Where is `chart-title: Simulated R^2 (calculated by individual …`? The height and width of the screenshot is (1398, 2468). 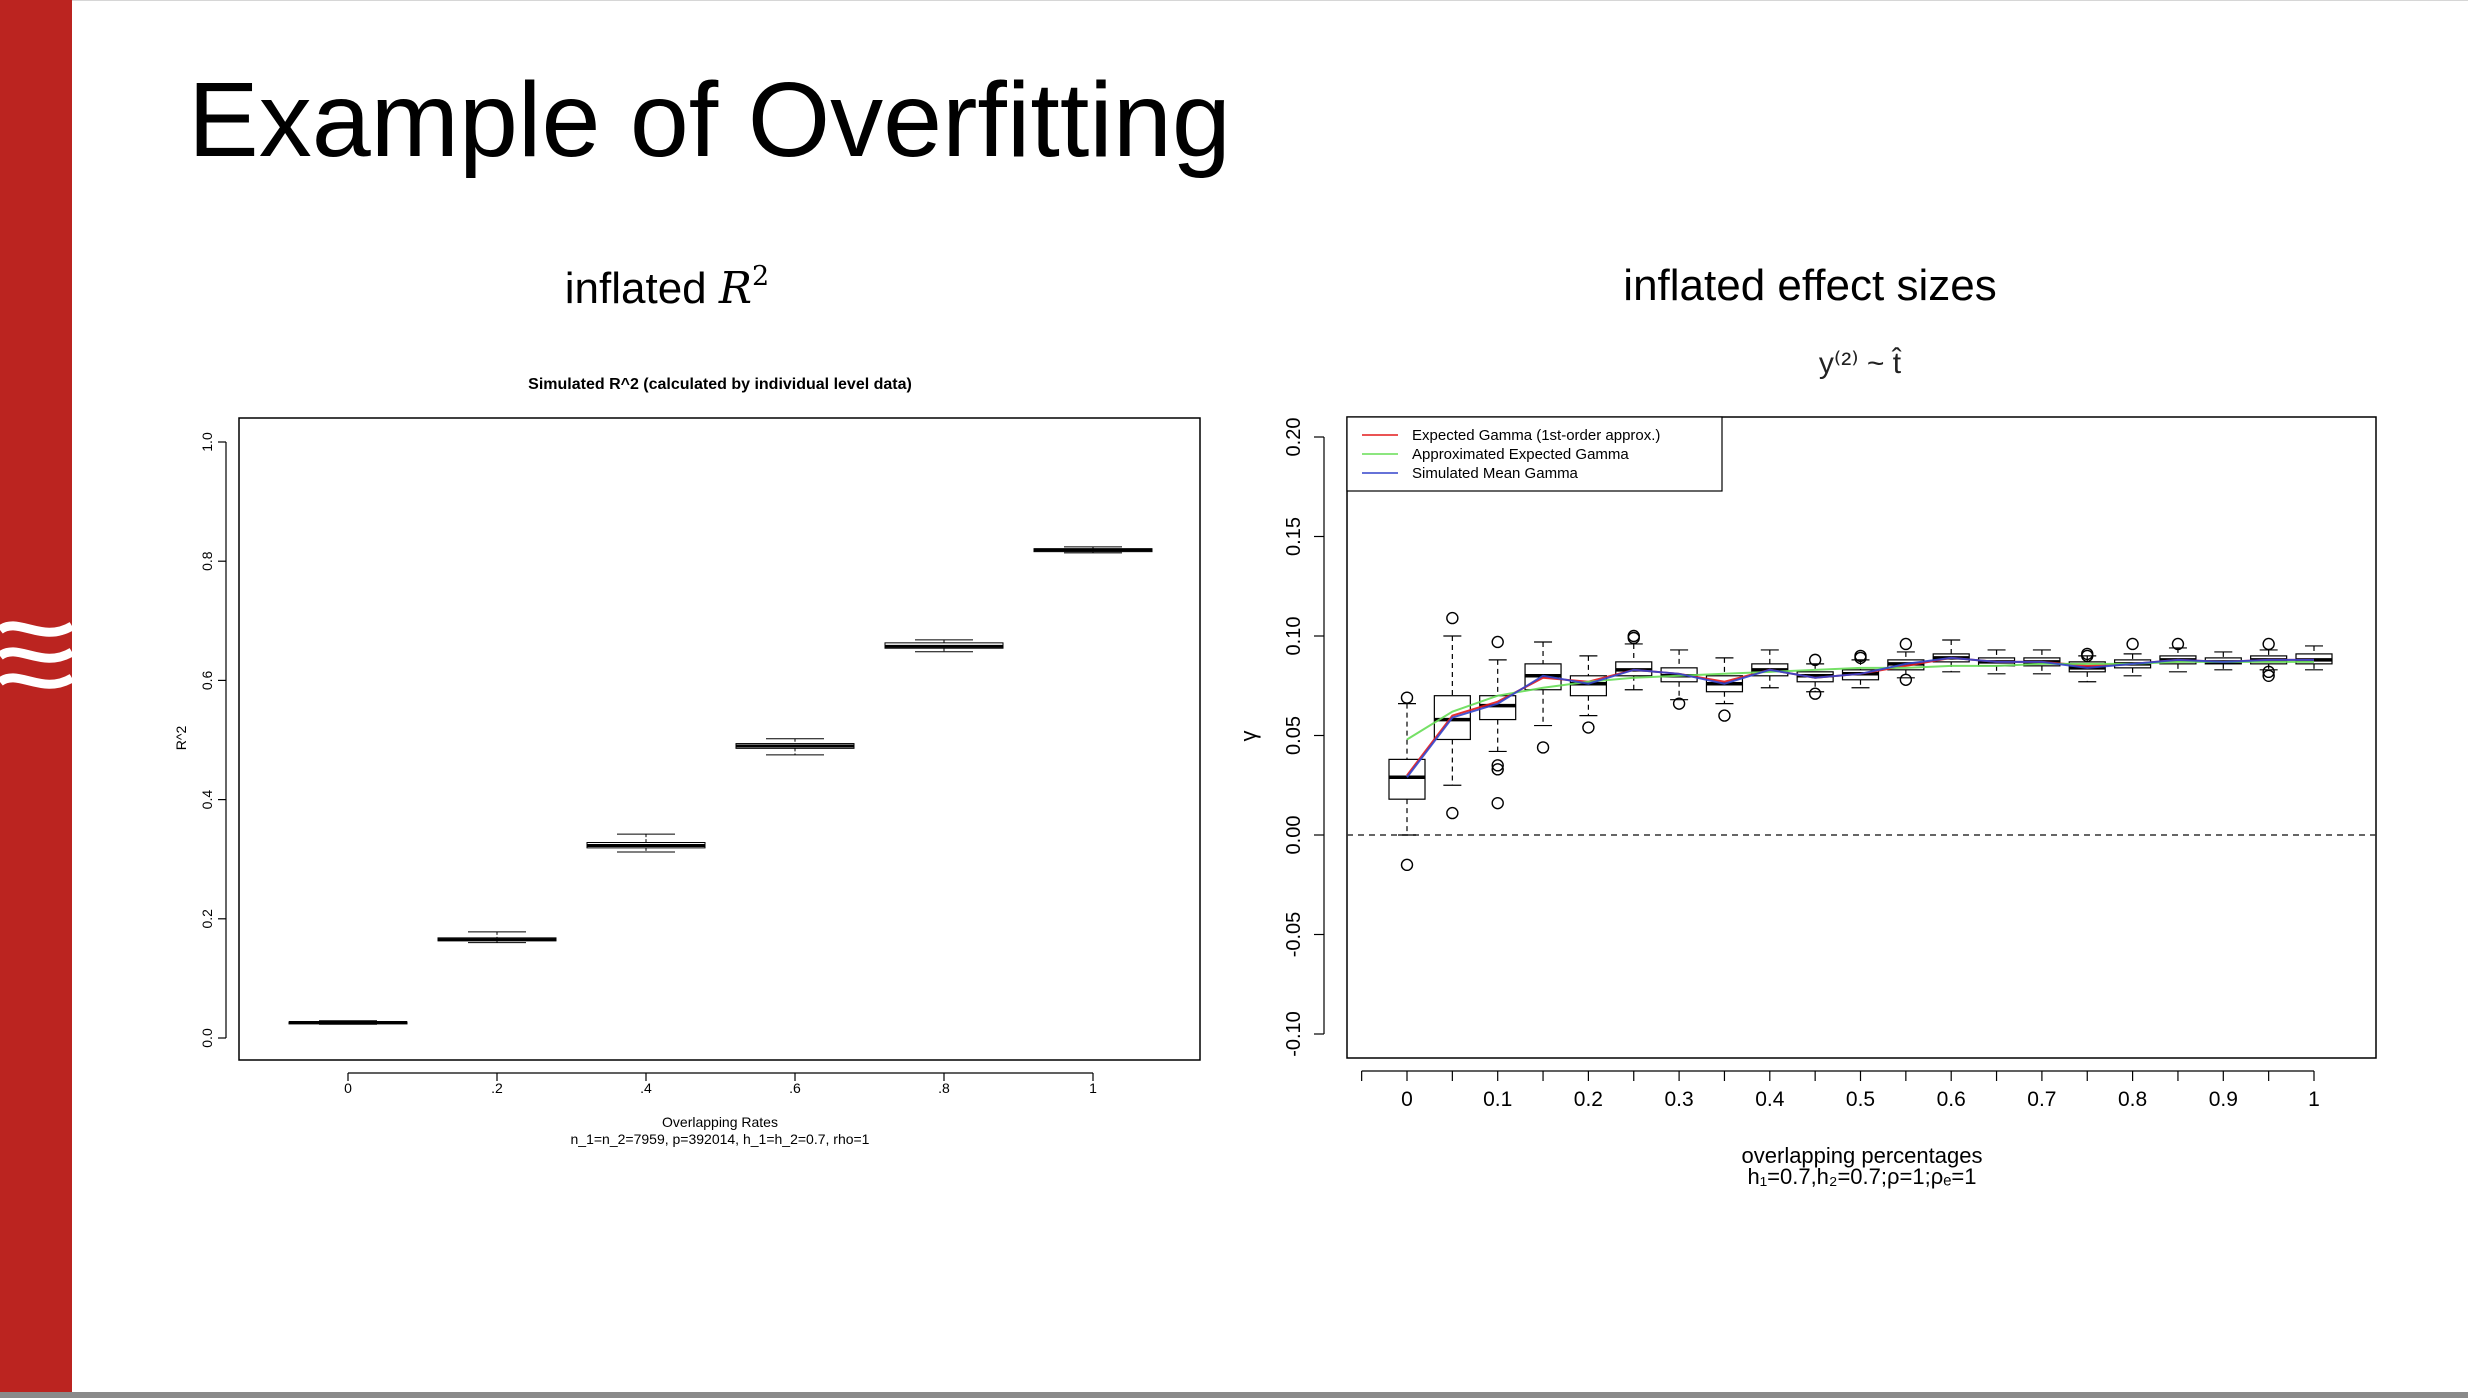
chart-title: Simulated R^2 (calculated by individual … is located at coordinates (720, 384).